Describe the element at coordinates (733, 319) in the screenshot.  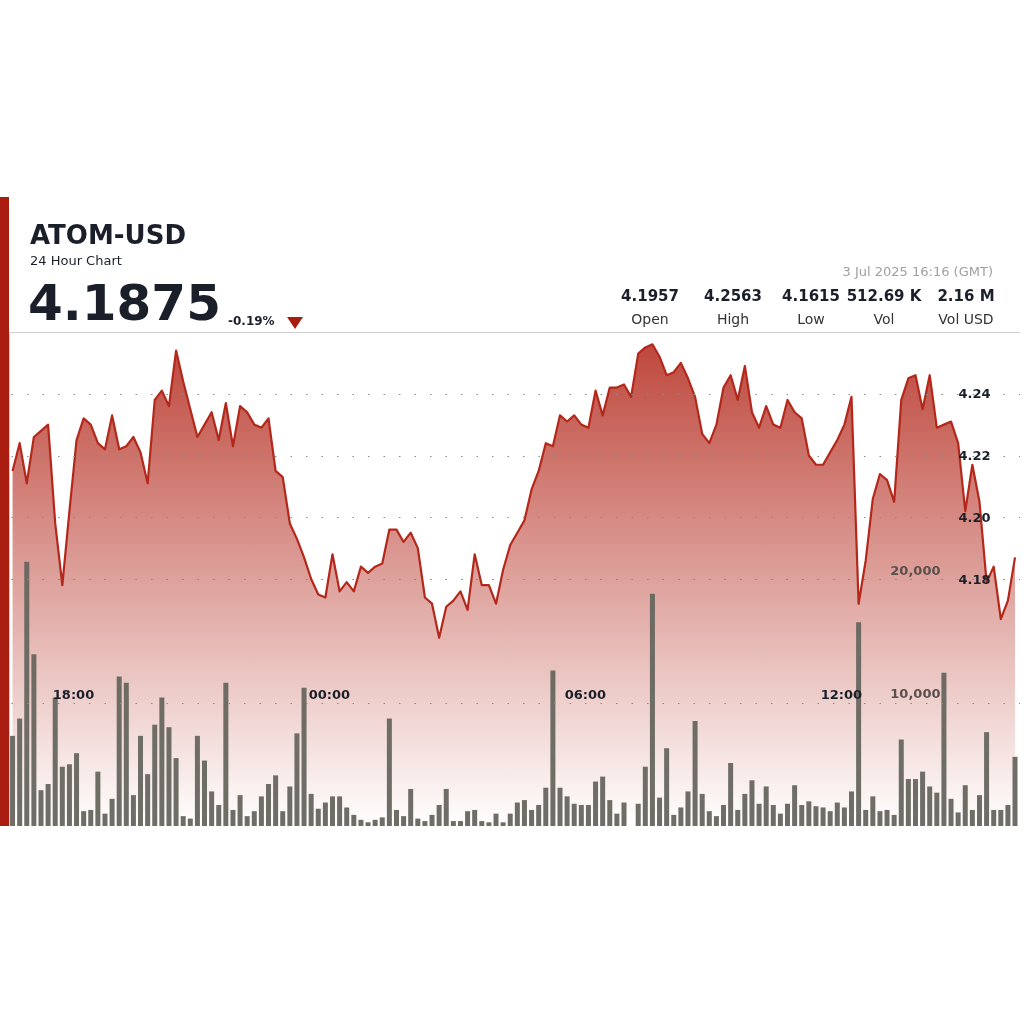
I see `text: High` at that location.